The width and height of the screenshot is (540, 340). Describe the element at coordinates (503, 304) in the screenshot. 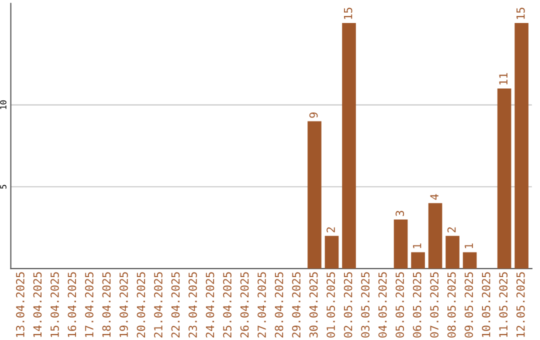

I see `x-tick-label: 11.05.2025` at that location.